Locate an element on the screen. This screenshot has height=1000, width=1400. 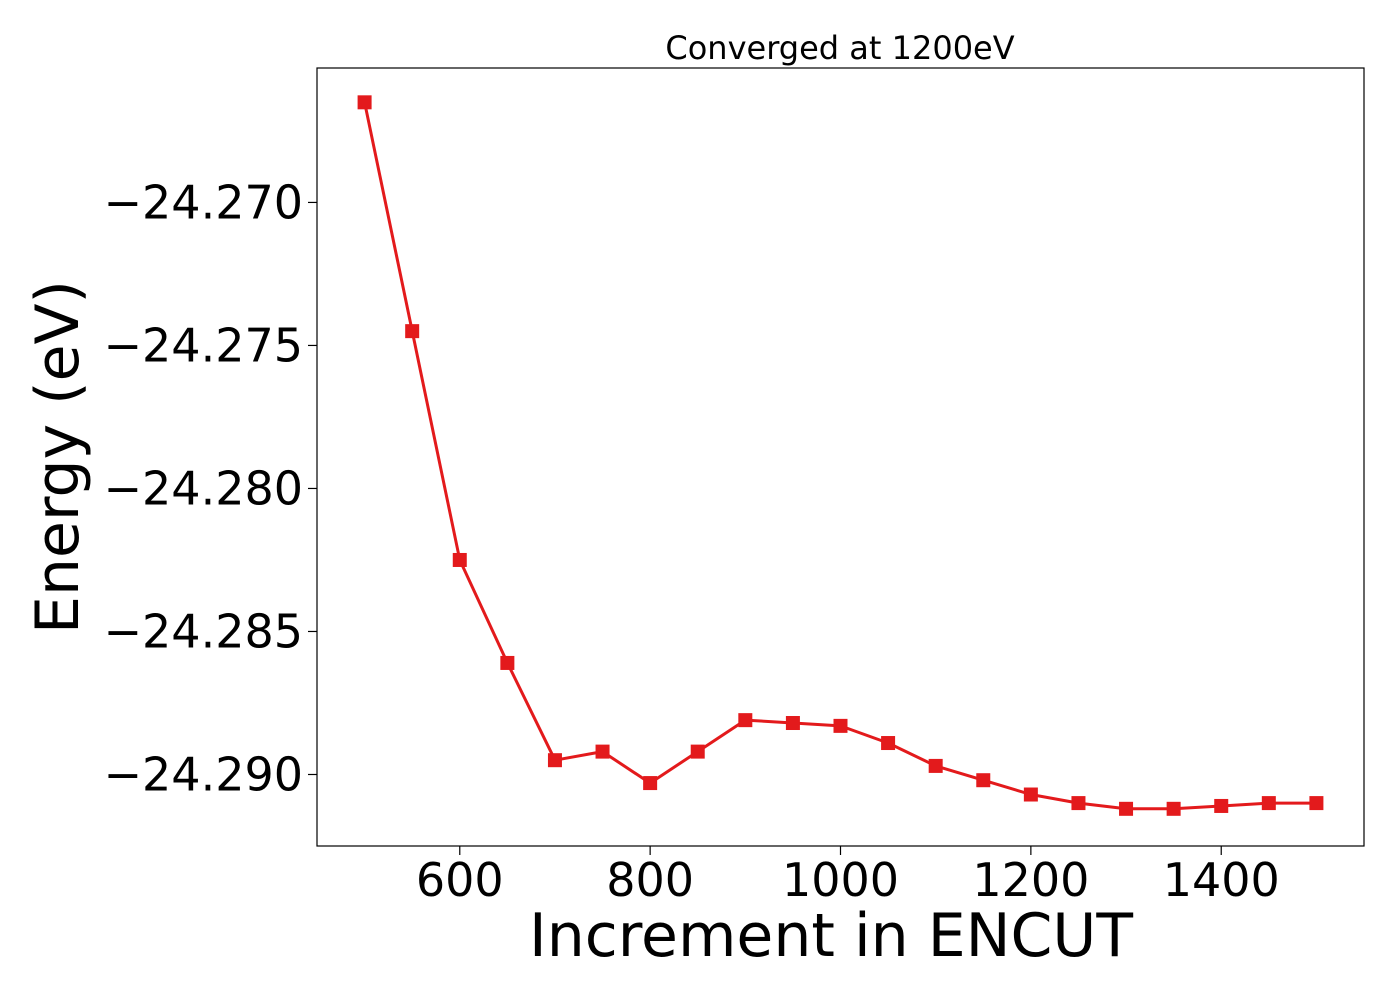
y-tick-label: −24.275 is located at coordinates (204, 345).